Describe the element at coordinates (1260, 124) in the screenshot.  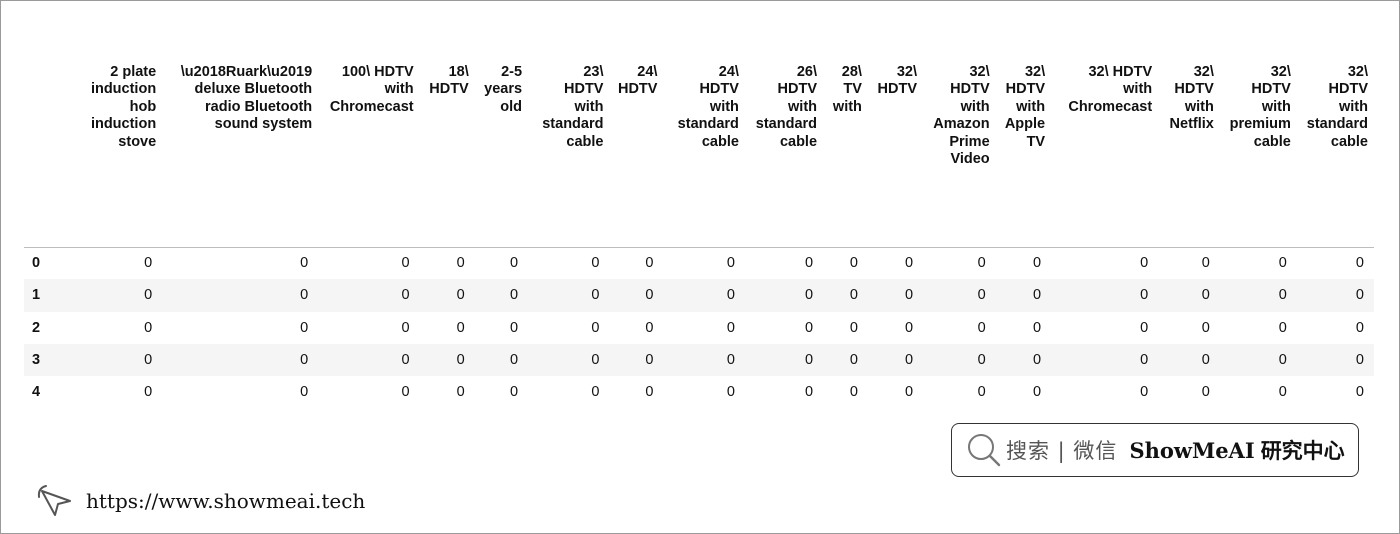
I see `column-header-line: premium` at that location.